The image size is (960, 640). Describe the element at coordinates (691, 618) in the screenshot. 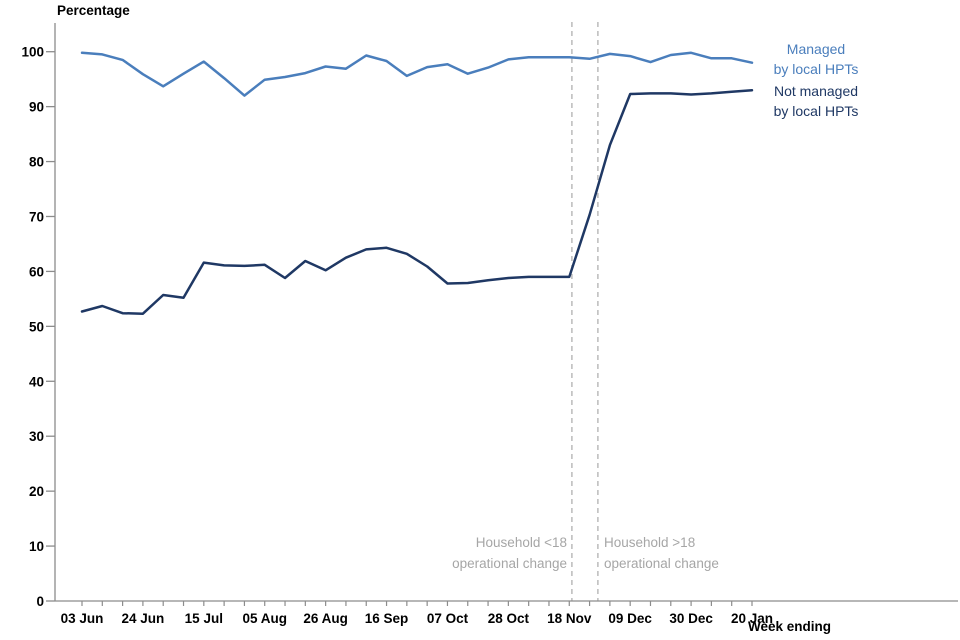

I see `x-tick-label: 30 Dec` at that location.